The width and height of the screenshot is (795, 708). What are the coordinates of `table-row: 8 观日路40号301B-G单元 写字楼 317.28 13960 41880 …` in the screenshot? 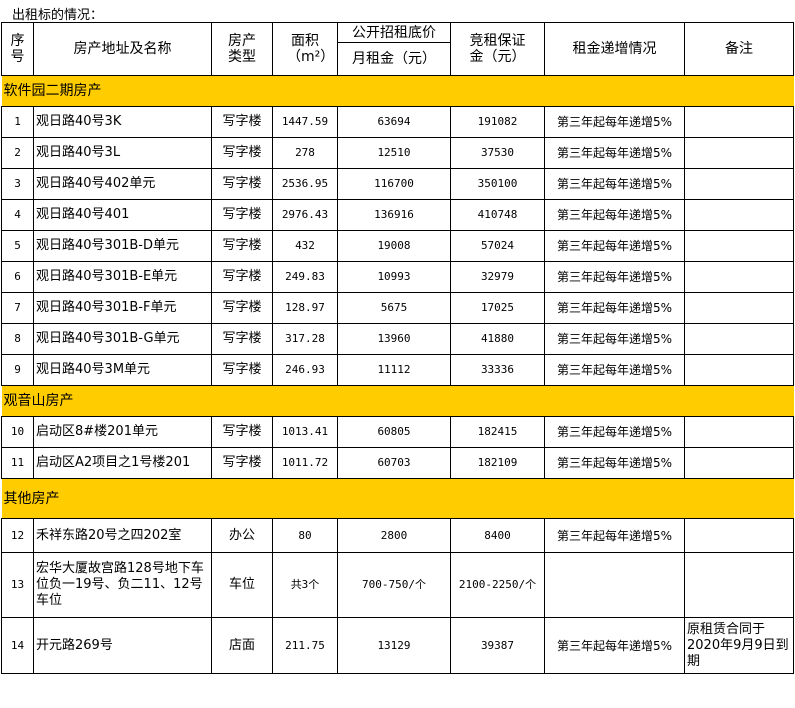 It's located at (397, 339).